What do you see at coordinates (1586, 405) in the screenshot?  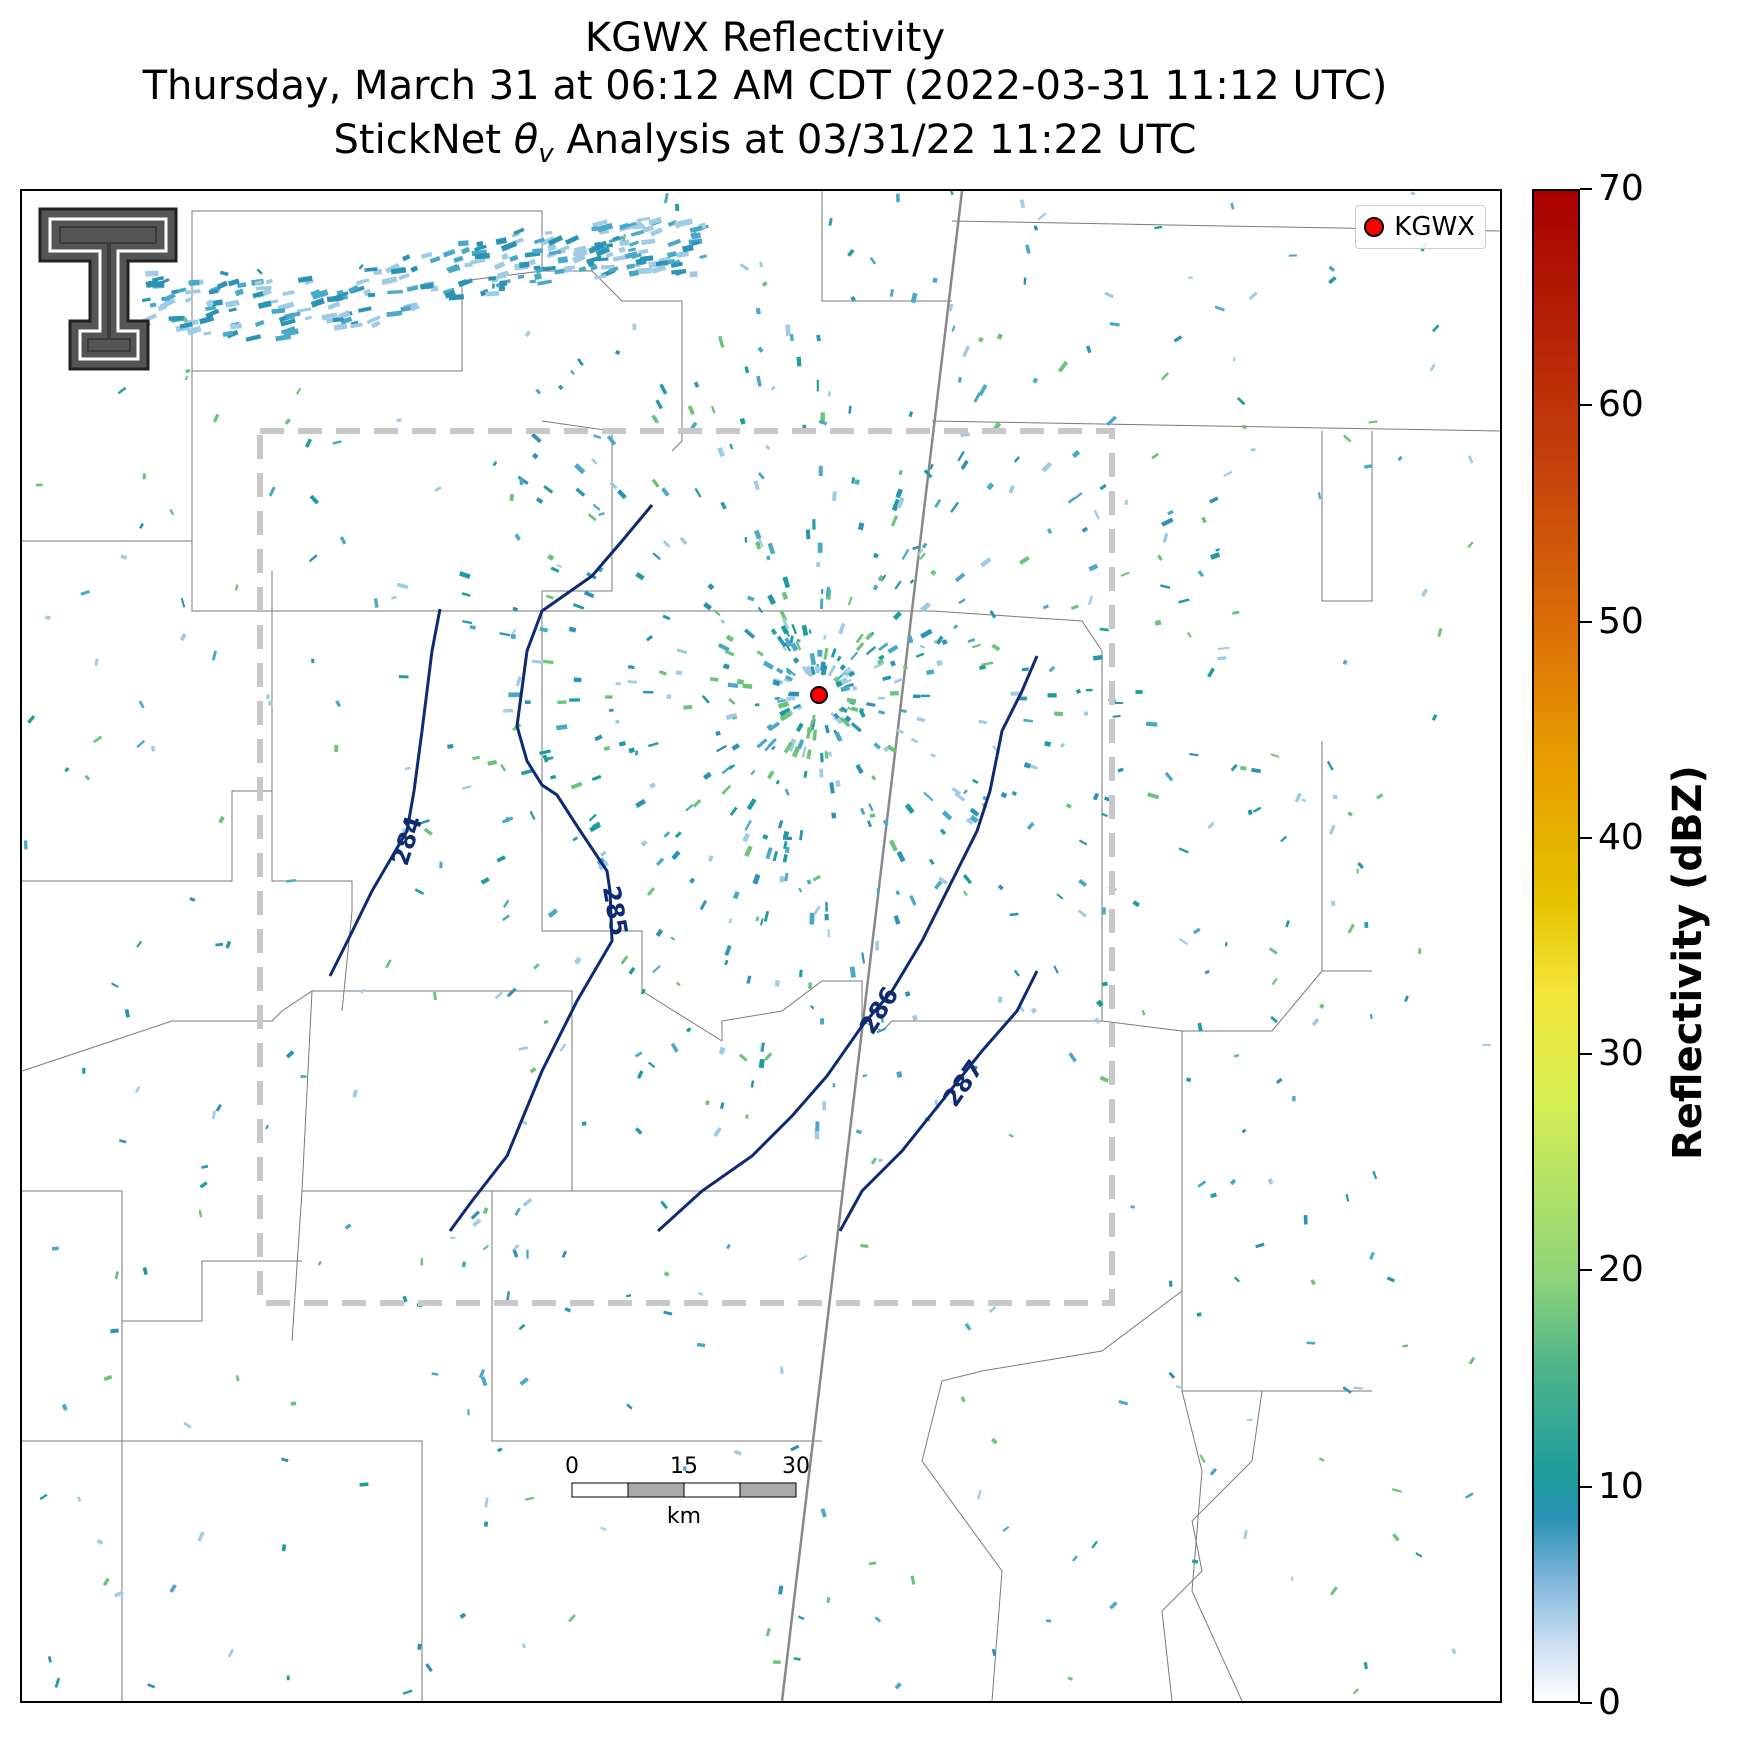 I see `colorbar-tick-mark` at bounding box center [1586, 405].